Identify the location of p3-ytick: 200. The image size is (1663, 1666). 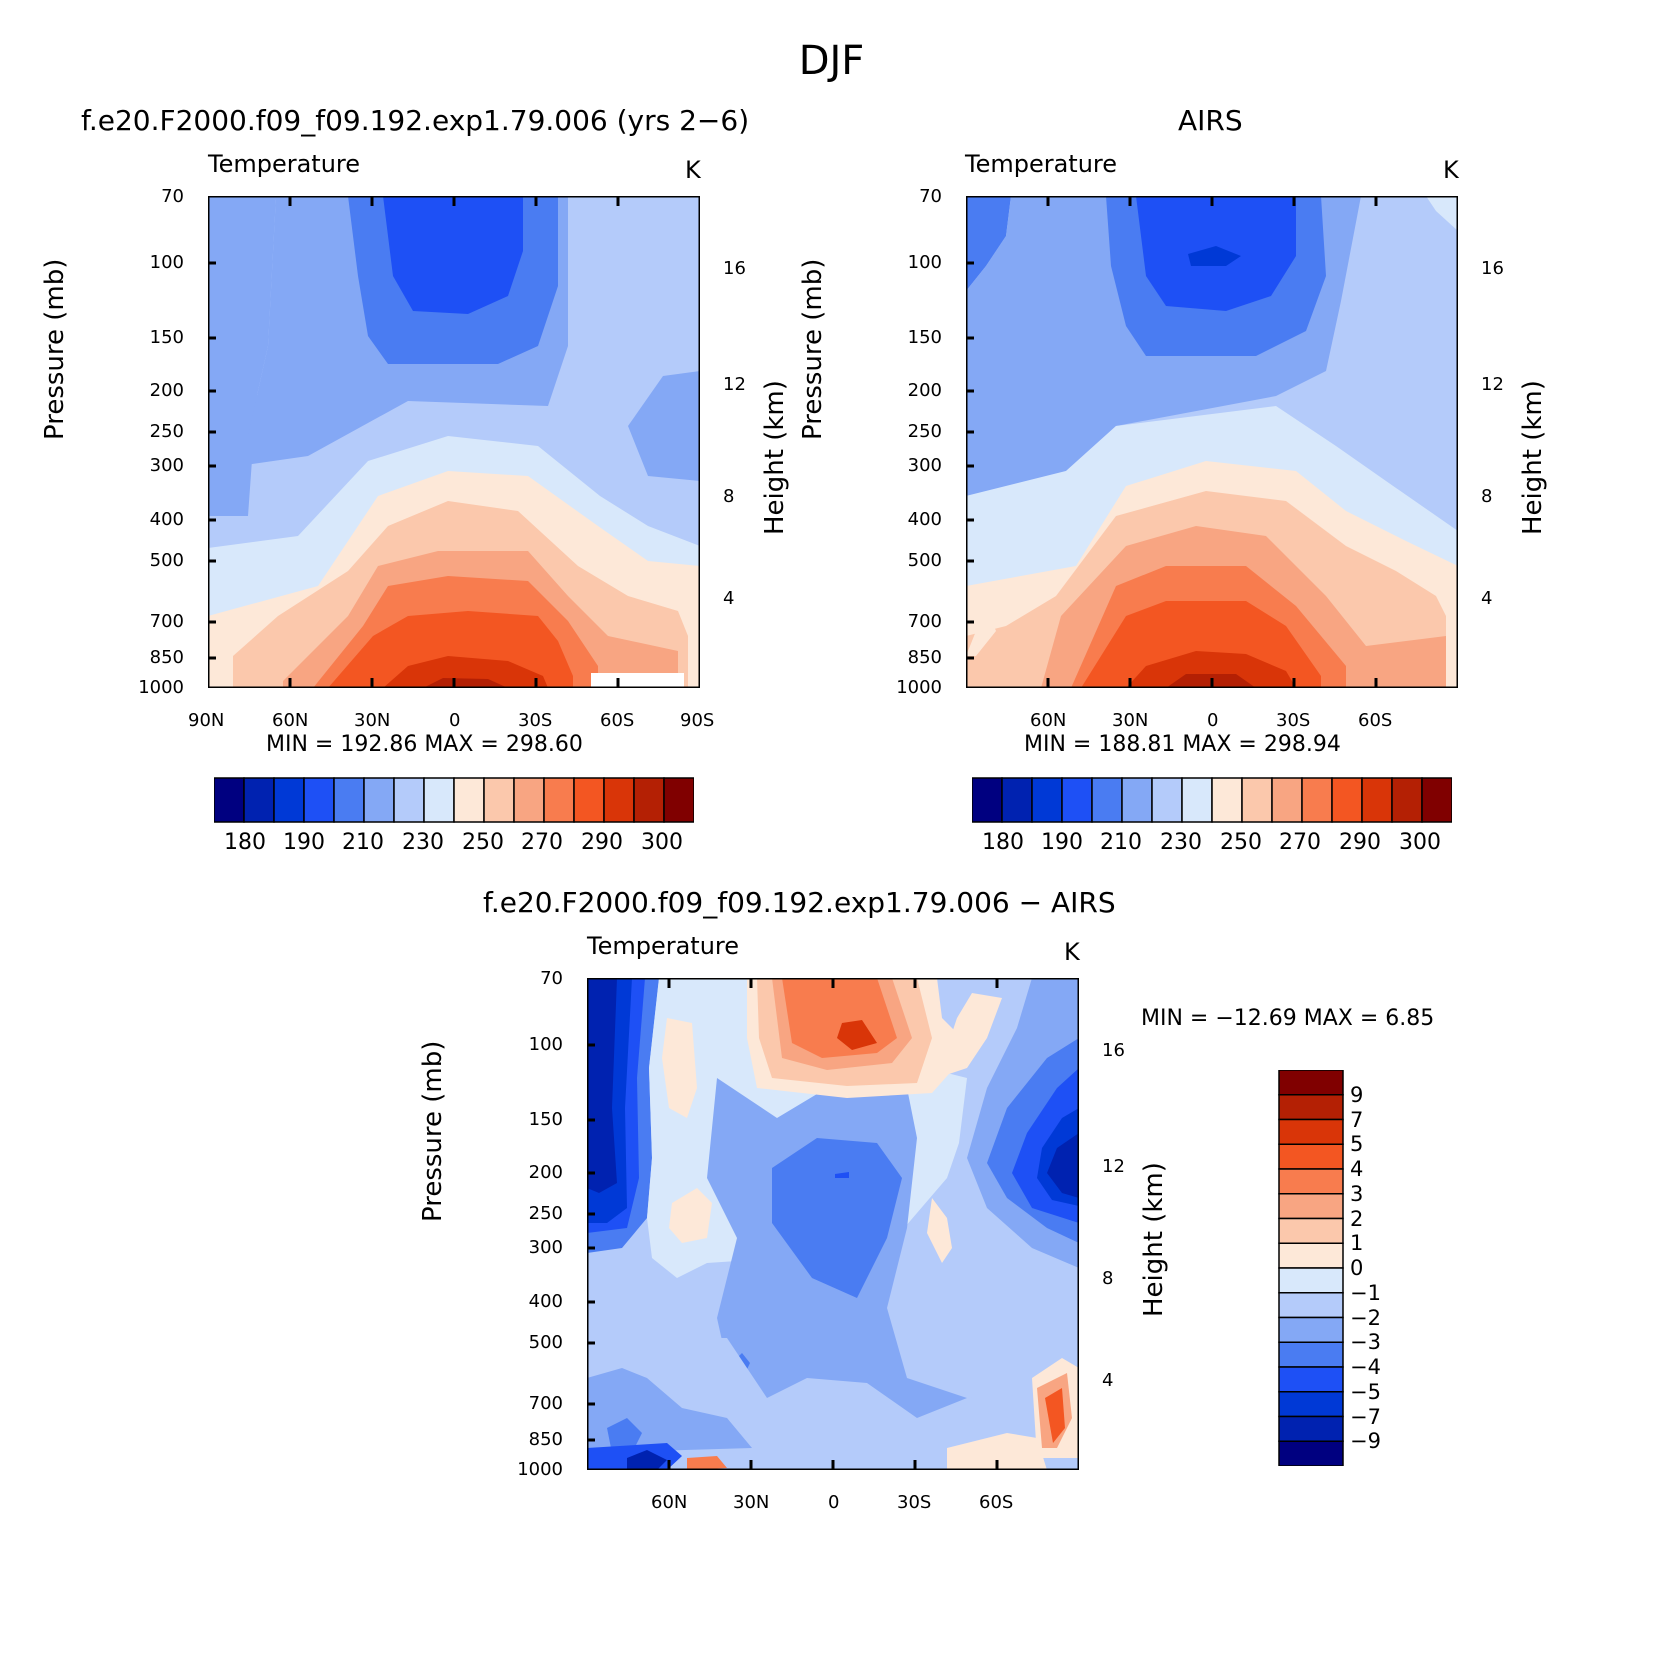
(545, 1172).